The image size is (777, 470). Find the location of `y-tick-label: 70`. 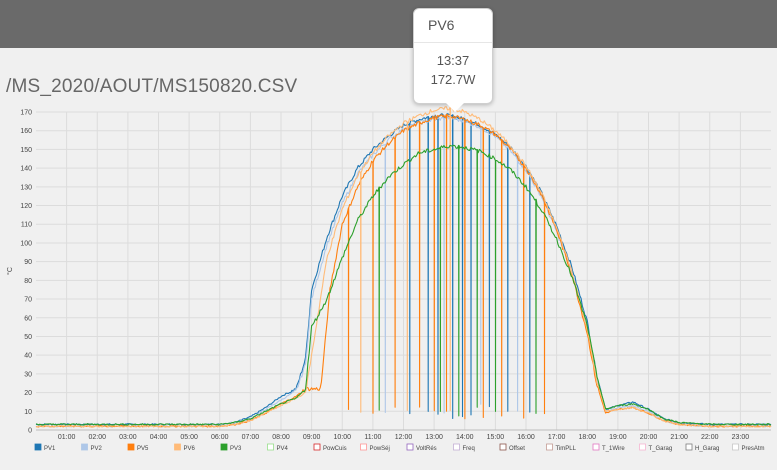

y-tick-label: 70 is located at coordinates (28, 300).